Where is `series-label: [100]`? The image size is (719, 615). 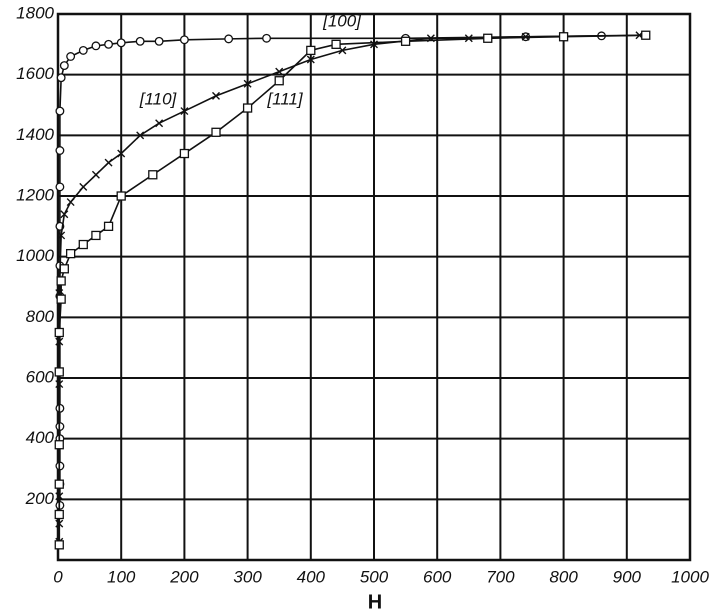
series-label: [100] is located at coordinates (342, 20).